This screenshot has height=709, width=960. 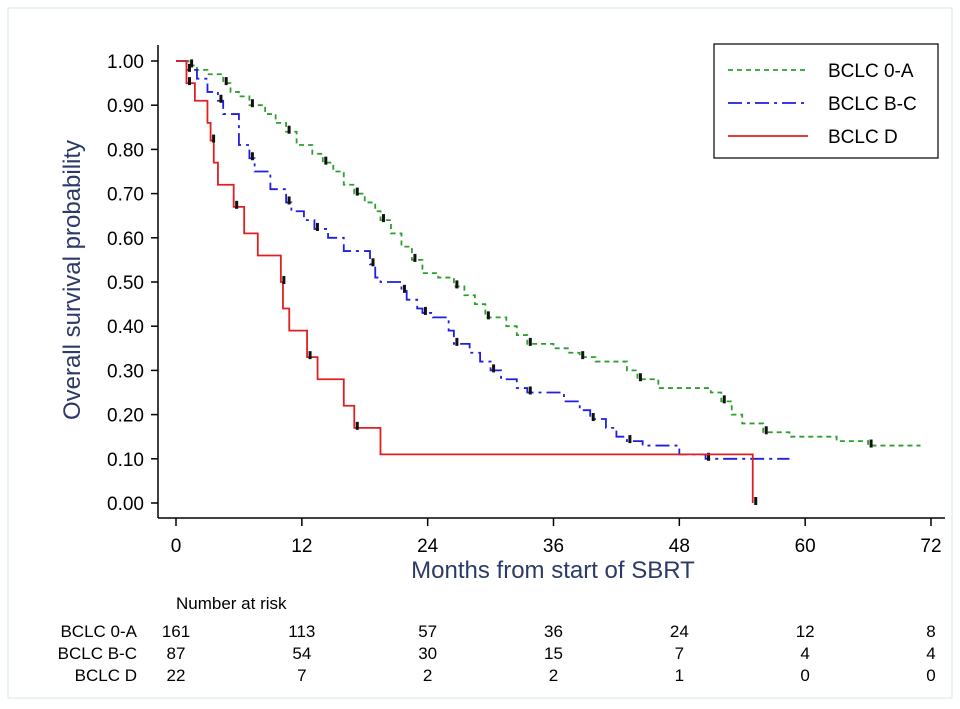 I want to click on y-tick-label: 0.40, so click(x=125, y=327).